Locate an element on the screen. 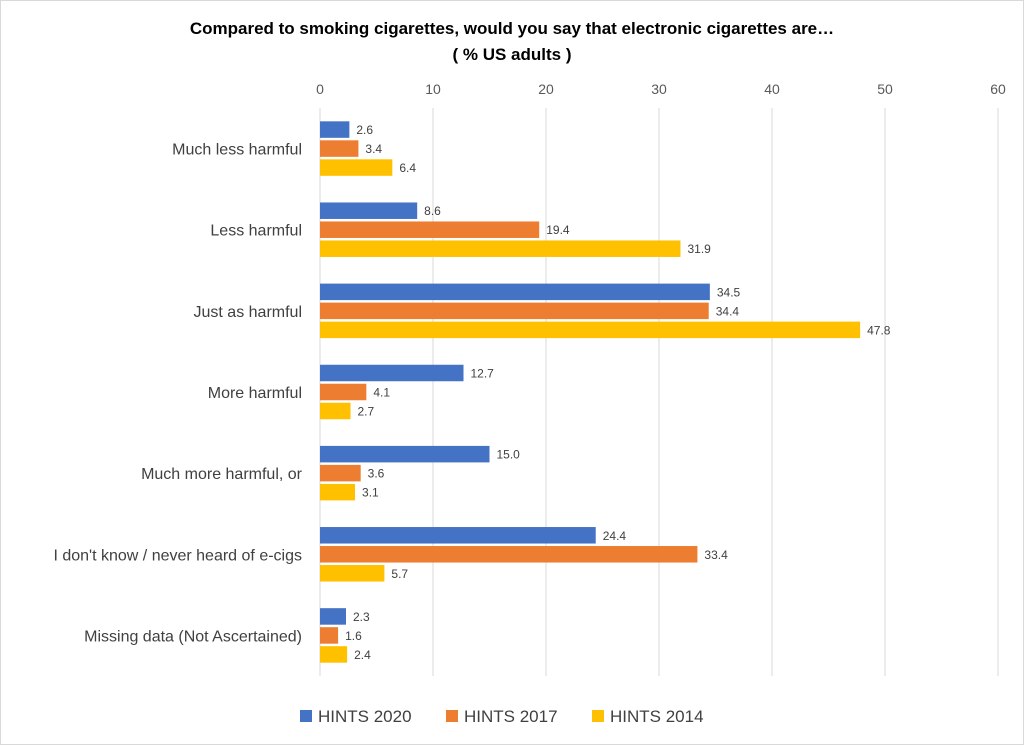  legend-label-2: HINTS 2014 is located at coordinates (657, 716).